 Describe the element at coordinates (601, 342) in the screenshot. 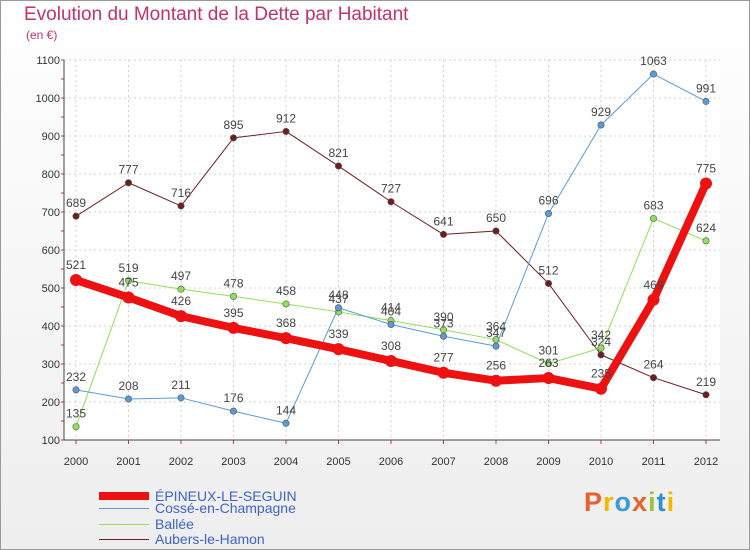

I see `data-label: 324` at that location.